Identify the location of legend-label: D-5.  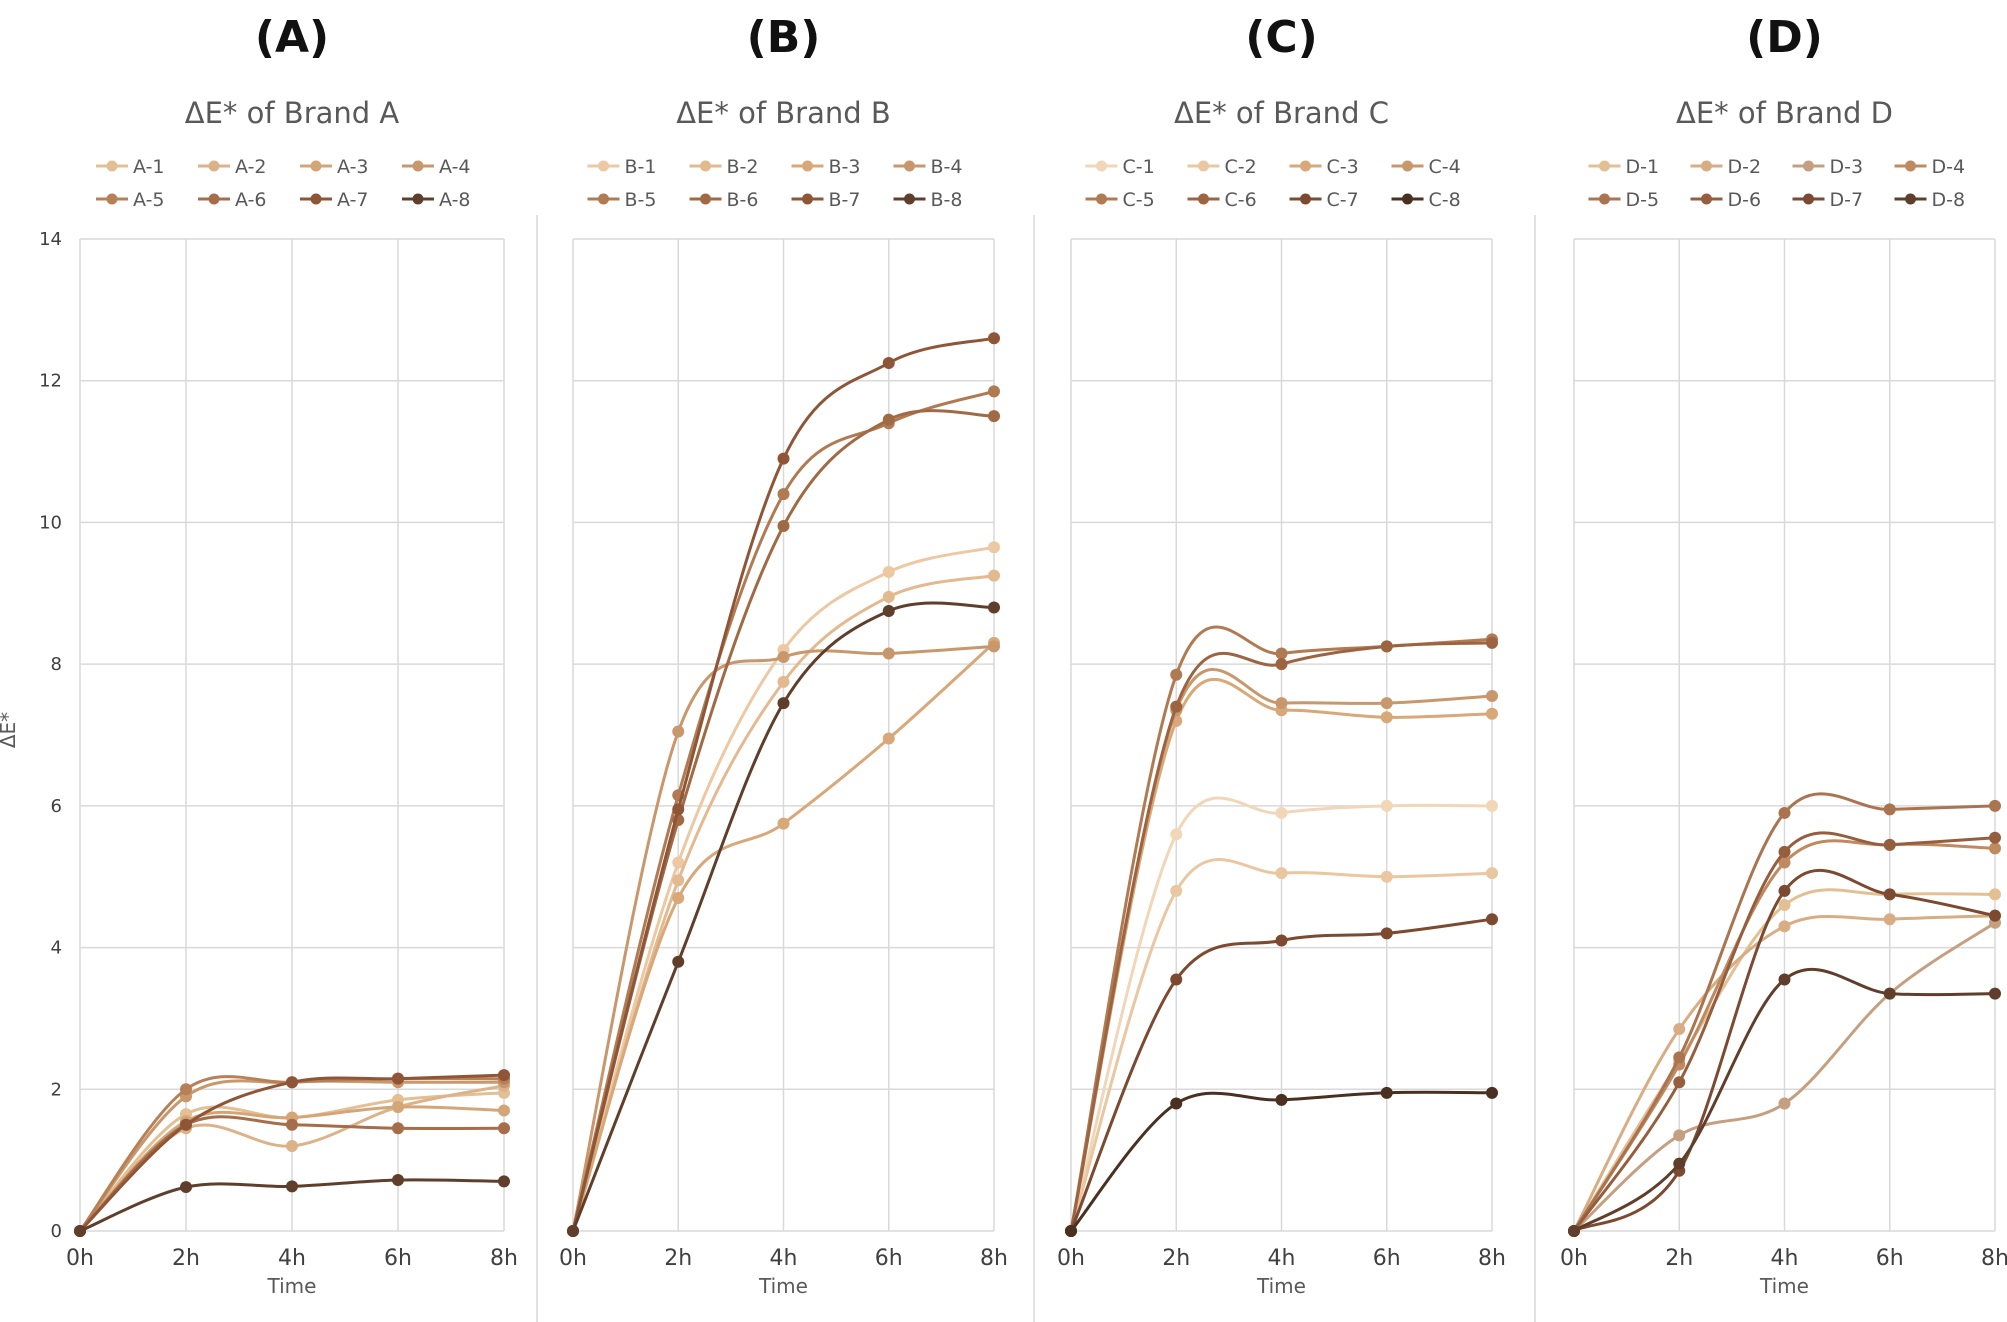
(1643, 200).